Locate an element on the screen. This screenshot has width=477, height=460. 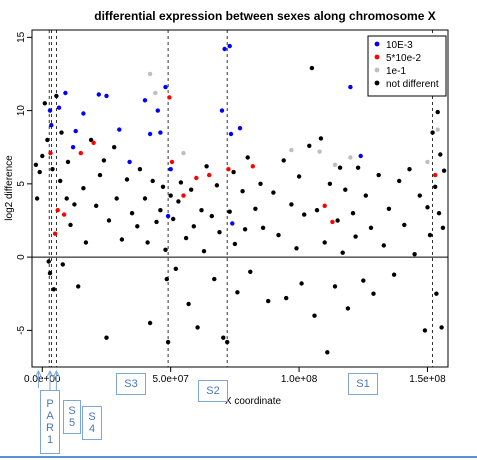
x-axis-label: X coordinate is located at coordinates (253, 401).